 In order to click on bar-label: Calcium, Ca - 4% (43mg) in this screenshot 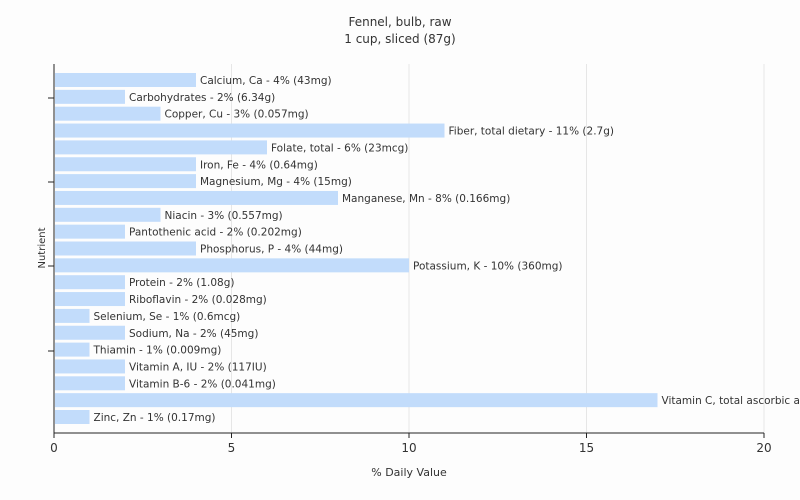, I will do `click(266, 81)`.